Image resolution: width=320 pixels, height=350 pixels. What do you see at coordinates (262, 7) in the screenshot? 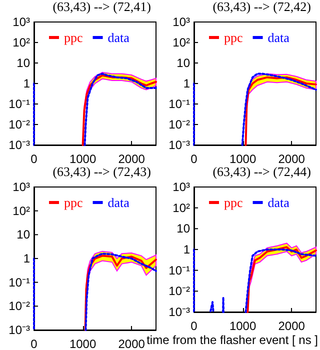
I see `chart-title: (63,43) --> (72,42)` at bounding box center [262, 7].